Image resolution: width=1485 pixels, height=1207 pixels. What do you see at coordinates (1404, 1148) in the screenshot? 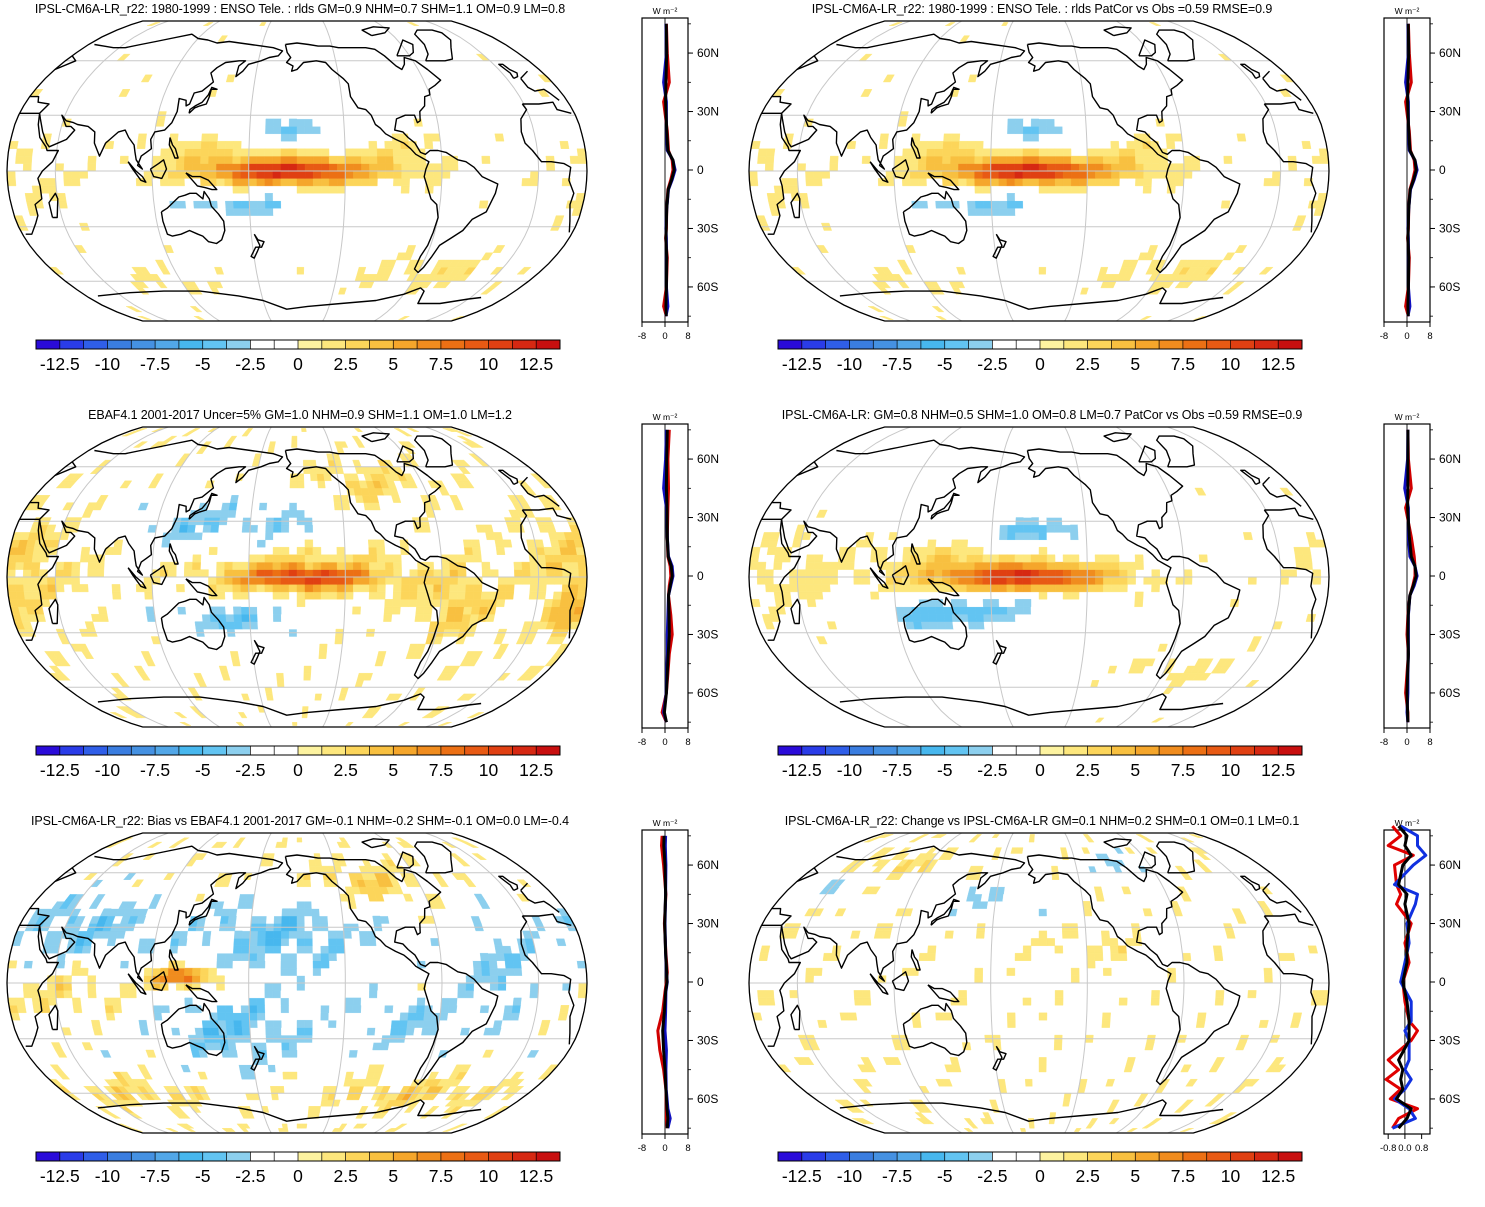
I see `x-tick-label: 0.0` at bounding box center [1404, 1148].